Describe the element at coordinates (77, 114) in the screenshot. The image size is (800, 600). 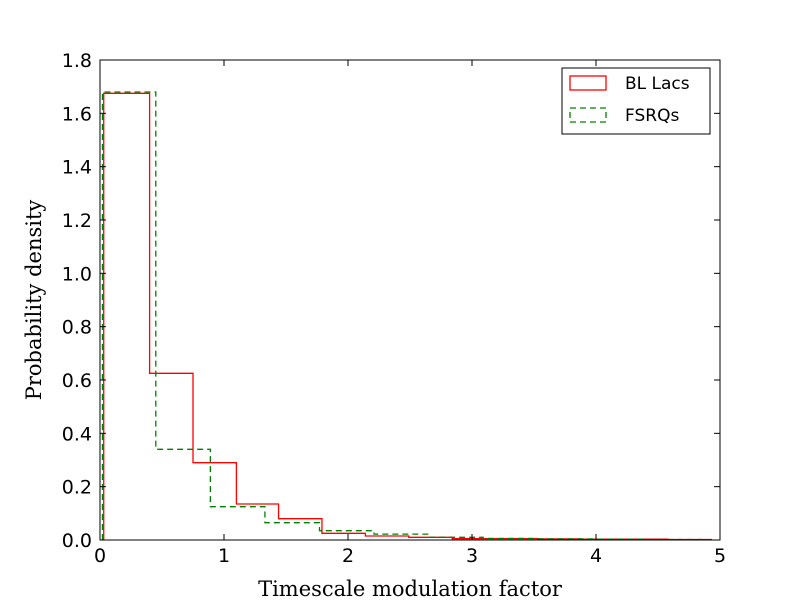
I see `y-tick-label: 1.6` at that location.